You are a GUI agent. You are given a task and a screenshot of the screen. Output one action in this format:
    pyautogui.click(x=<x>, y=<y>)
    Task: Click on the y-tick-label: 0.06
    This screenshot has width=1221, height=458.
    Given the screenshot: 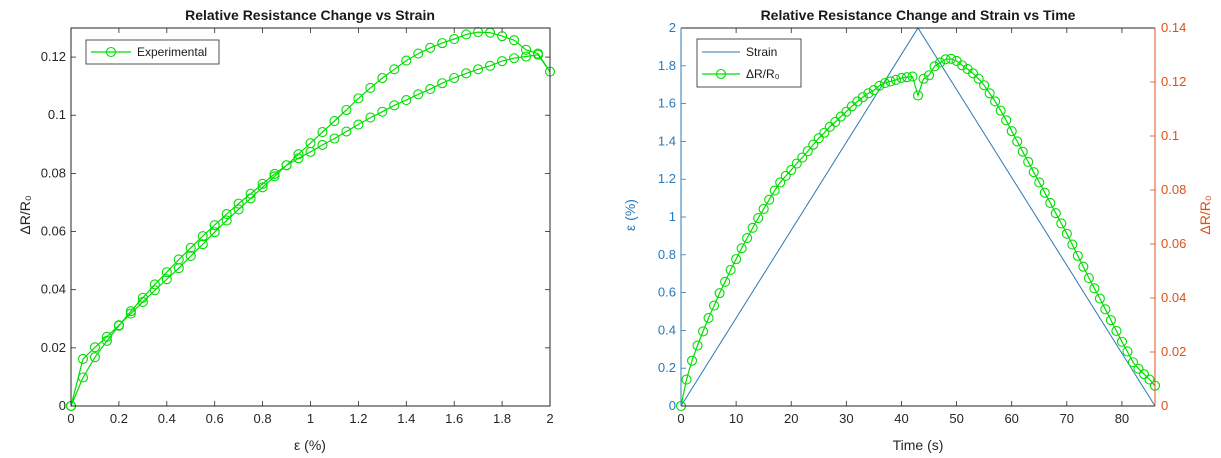 What is the action you would take?
    pyautogui.click(x=53, y=231)
    